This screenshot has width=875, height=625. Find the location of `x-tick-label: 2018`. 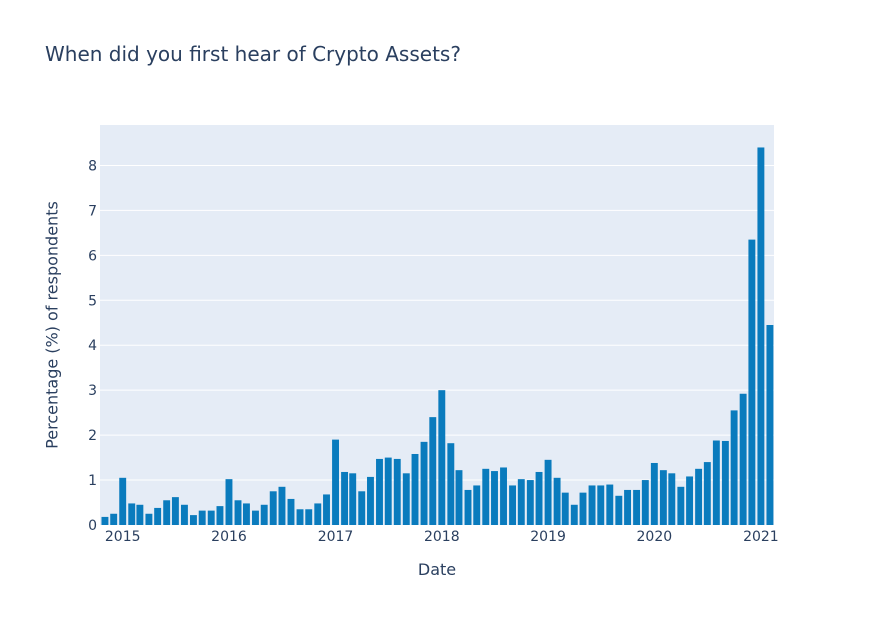

x-tick-label: 2018 is located at coordinates (442, 537).